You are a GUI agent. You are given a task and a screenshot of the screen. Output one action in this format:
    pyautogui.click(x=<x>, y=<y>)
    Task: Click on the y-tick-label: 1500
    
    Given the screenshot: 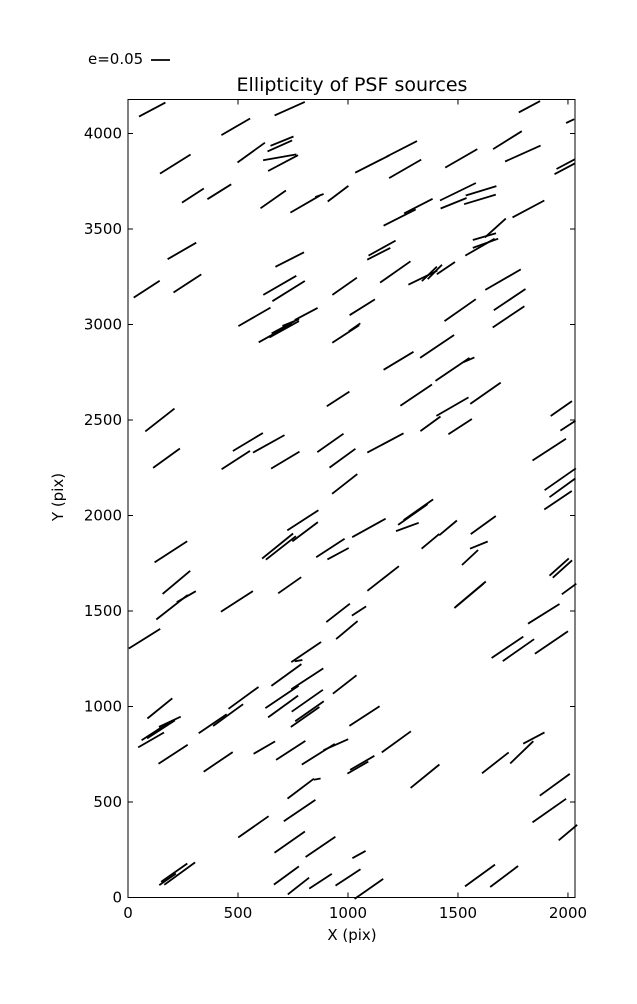 What is the action you would take?
    pyautogui.click(x=103, y=611)
    